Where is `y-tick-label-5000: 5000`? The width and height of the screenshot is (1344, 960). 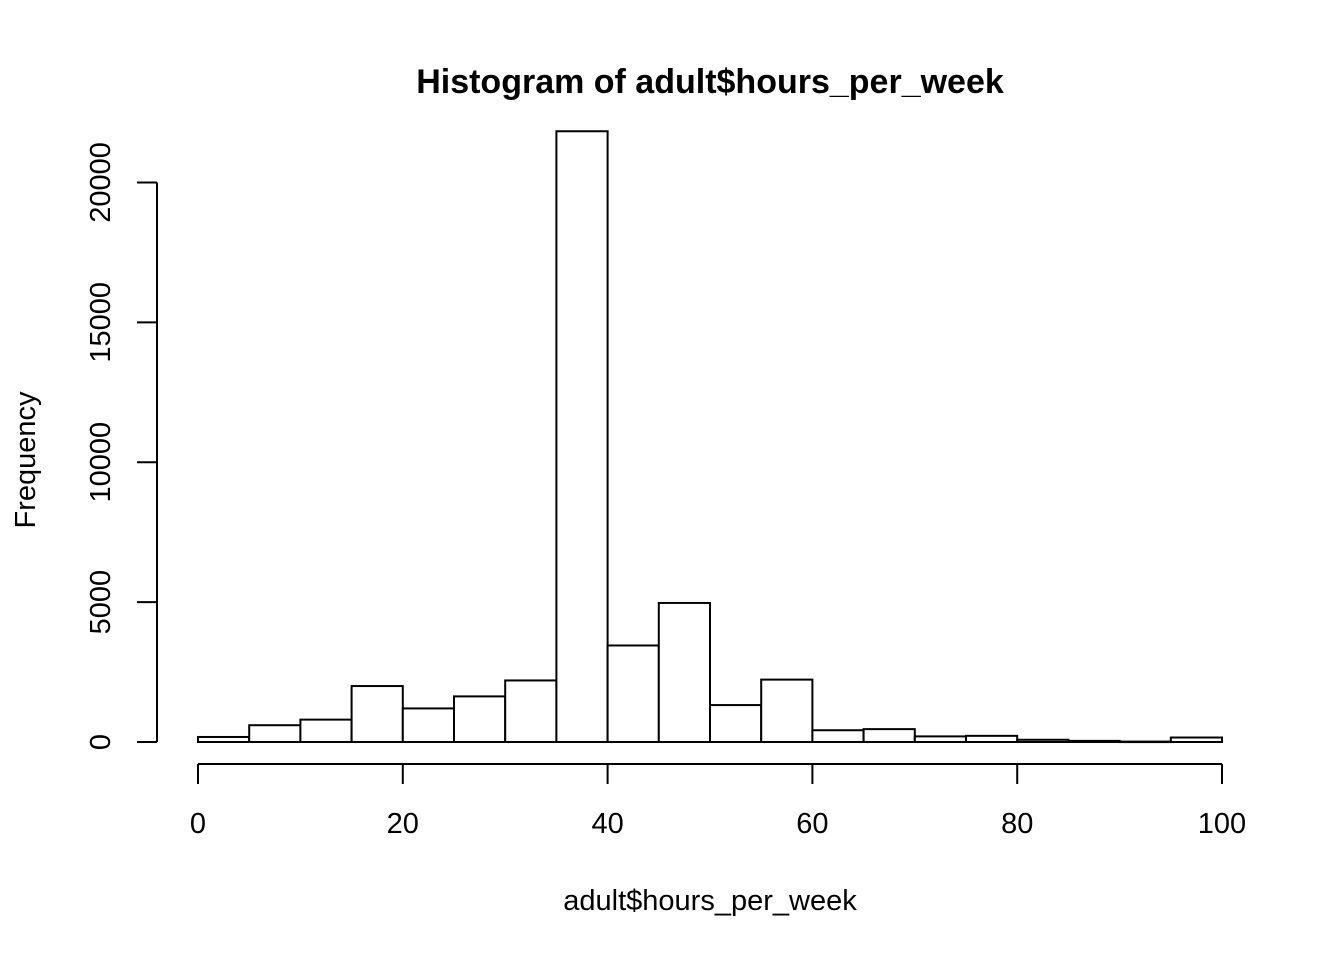
y-tick-label-5000: 5000 is located at coordinates (101, 602).